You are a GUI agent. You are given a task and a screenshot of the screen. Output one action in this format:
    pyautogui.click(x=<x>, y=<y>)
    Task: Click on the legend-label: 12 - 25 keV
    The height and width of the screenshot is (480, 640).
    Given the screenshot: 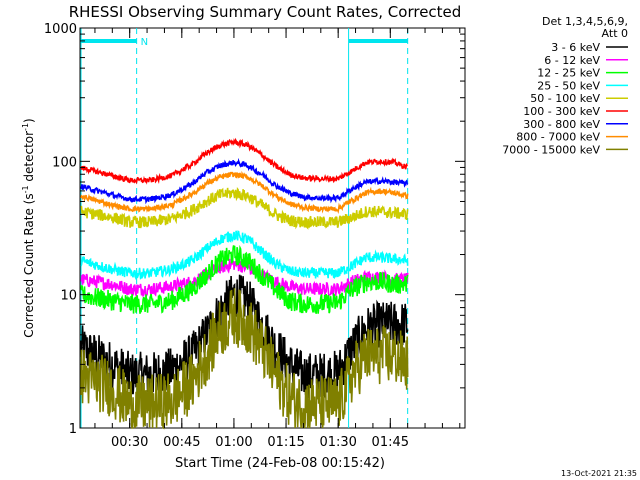 What is the action you would take?
    pyautogui.click(x=568, y=73)
    